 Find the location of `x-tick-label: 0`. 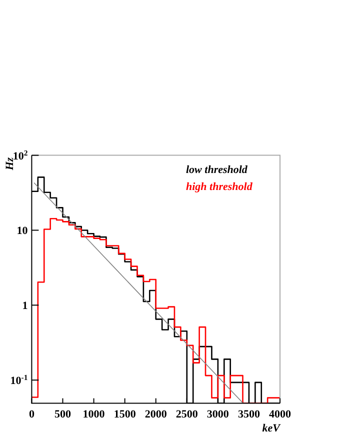

x-tick-label: 0 is located at coordinates (31, 414).